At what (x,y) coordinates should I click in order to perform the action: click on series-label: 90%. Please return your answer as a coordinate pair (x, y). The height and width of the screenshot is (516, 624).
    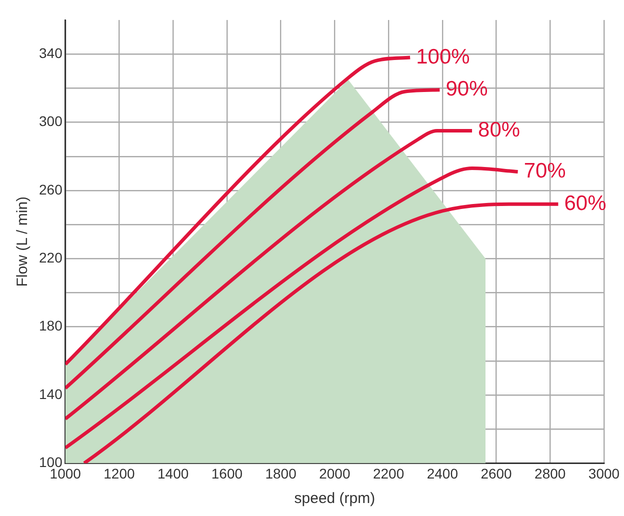
    Looking at the image, I should click on (467, 89).